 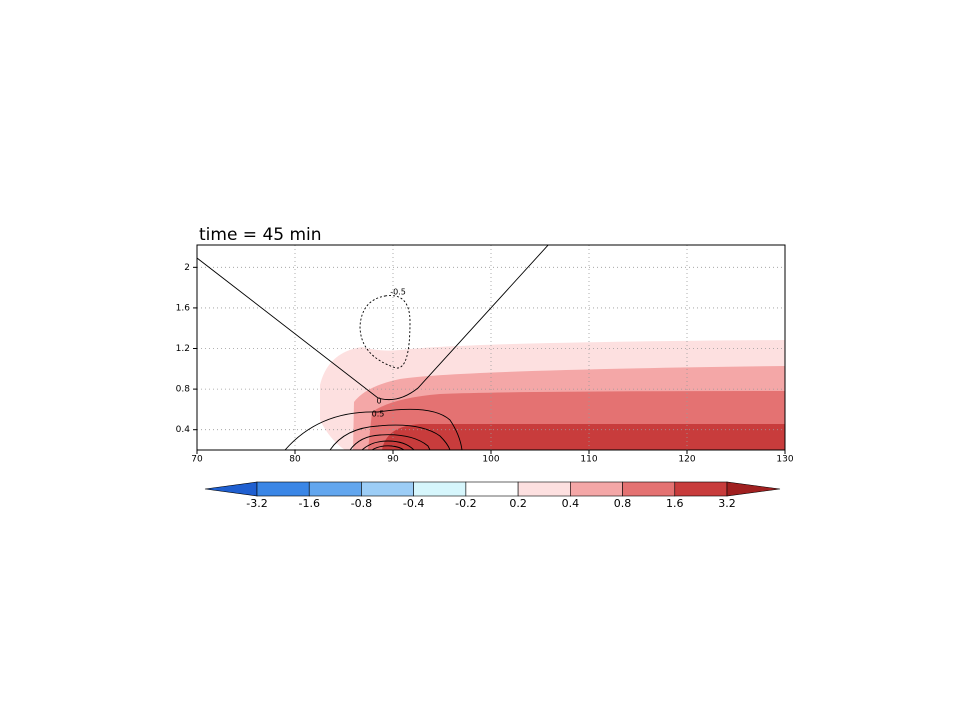 I want to click on y-tick-label: 0.4, so click(x=183, y=430).